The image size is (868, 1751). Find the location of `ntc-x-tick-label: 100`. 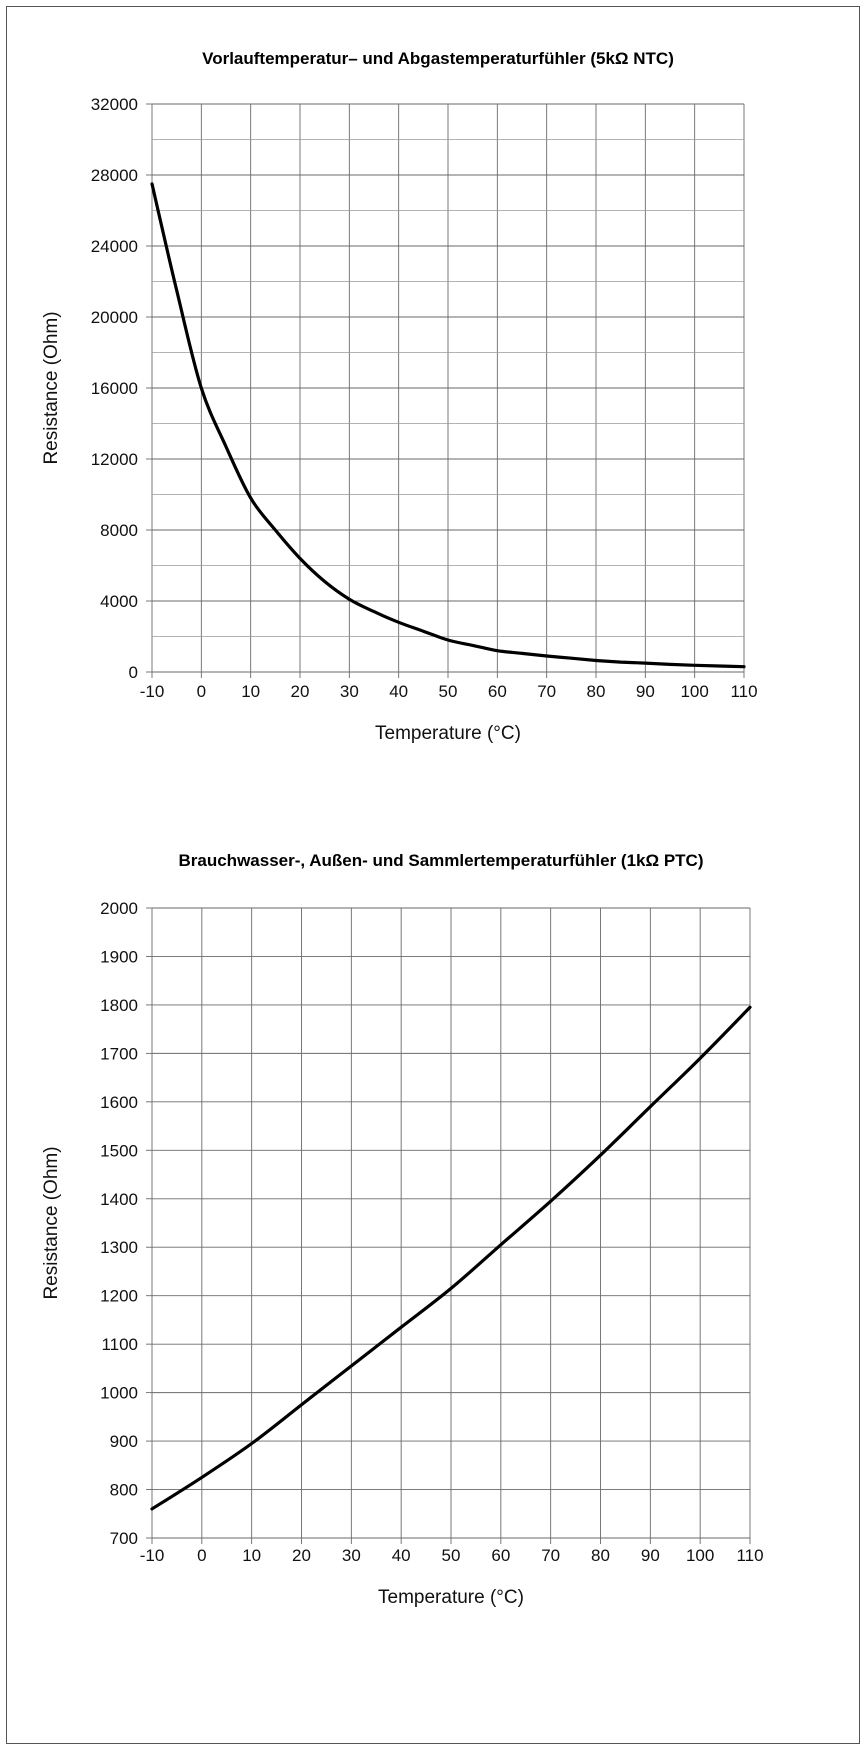

ntc-x-tick-label: 100 is located at coordinates (694, 691).